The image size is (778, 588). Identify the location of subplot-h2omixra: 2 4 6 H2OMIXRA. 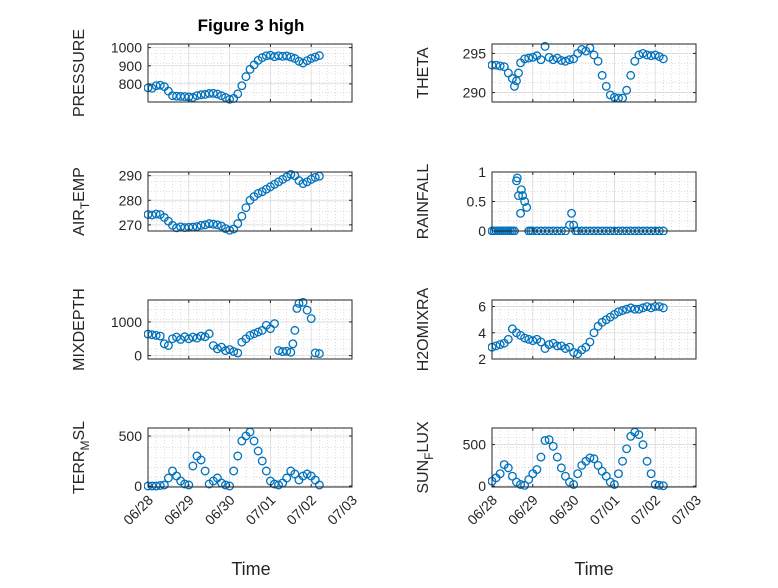
(556, 329).